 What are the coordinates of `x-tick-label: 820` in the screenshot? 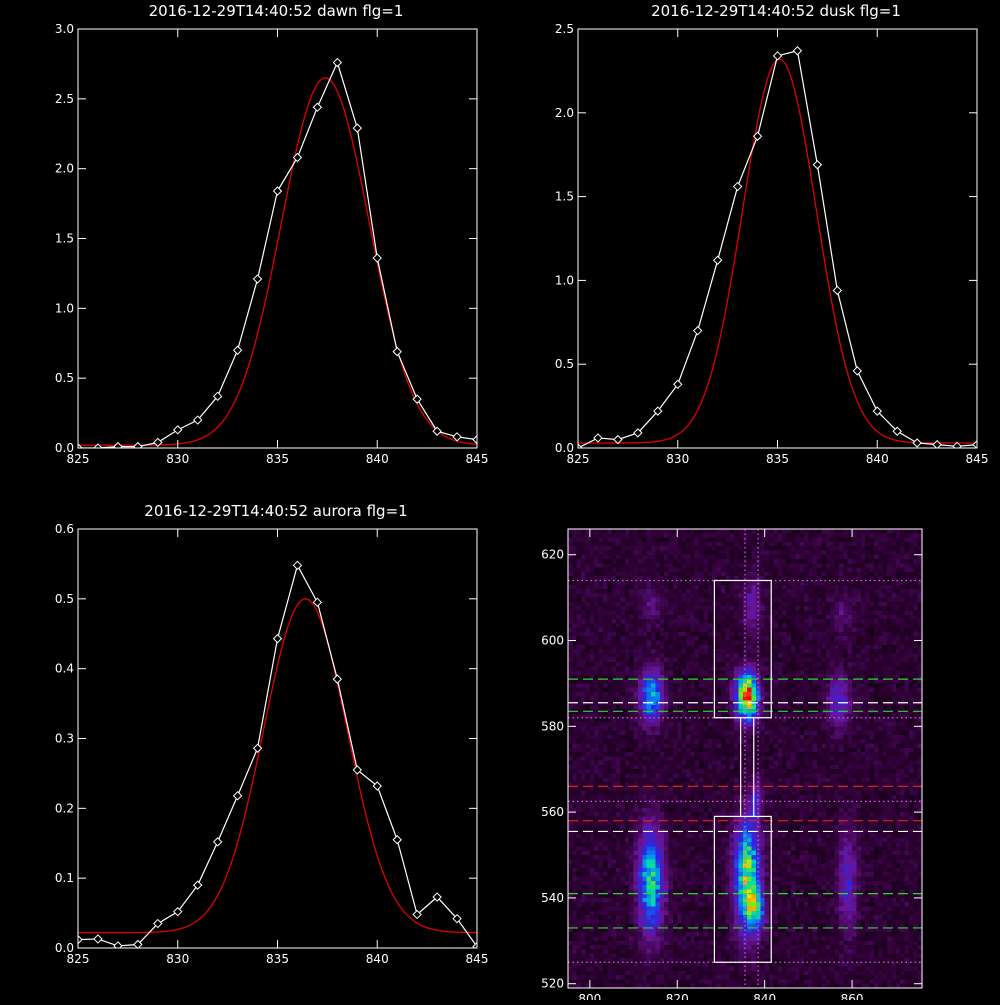 It's located at (677, 996).